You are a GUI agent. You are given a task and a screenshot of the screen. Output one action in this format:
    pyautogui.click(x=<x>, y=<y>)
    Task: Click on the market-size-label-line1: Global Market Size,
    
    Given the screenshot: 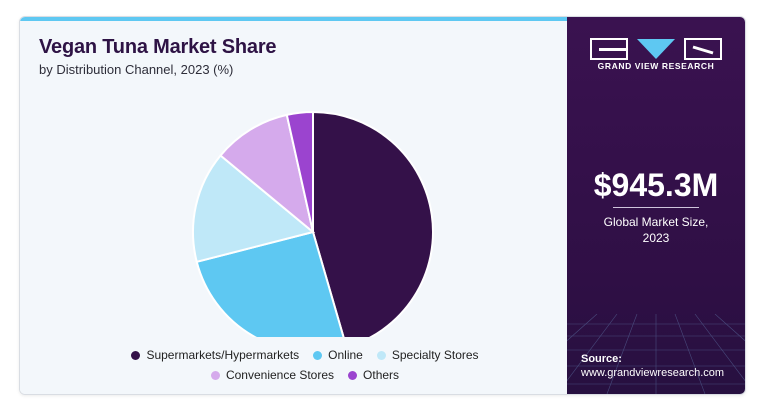 What is the action you would take?
    pyautogui.click(x=656, y=222)
    